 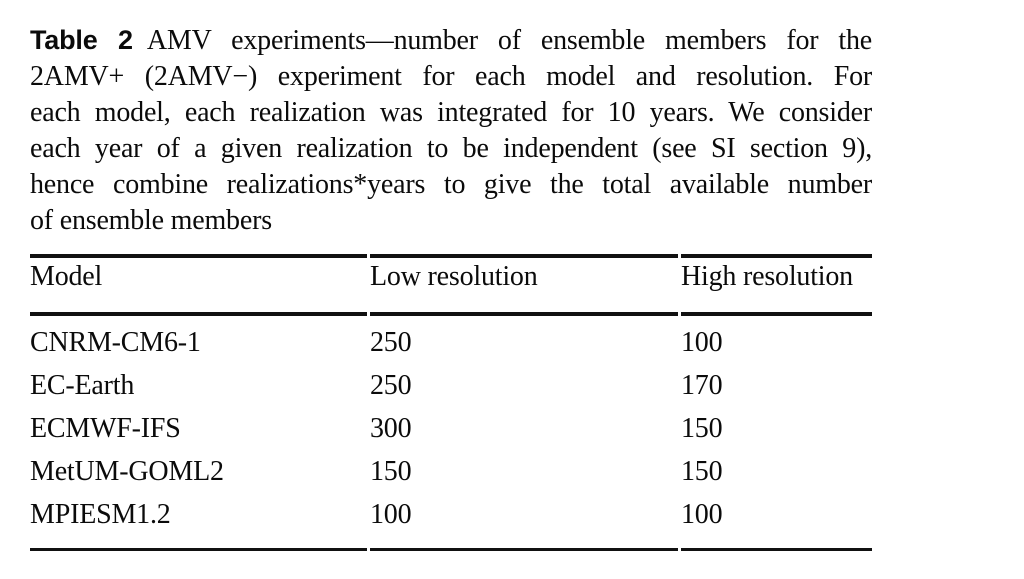 I want to click on table-header-row: Model Low resolution High resolution, so click(x=451, y=285).